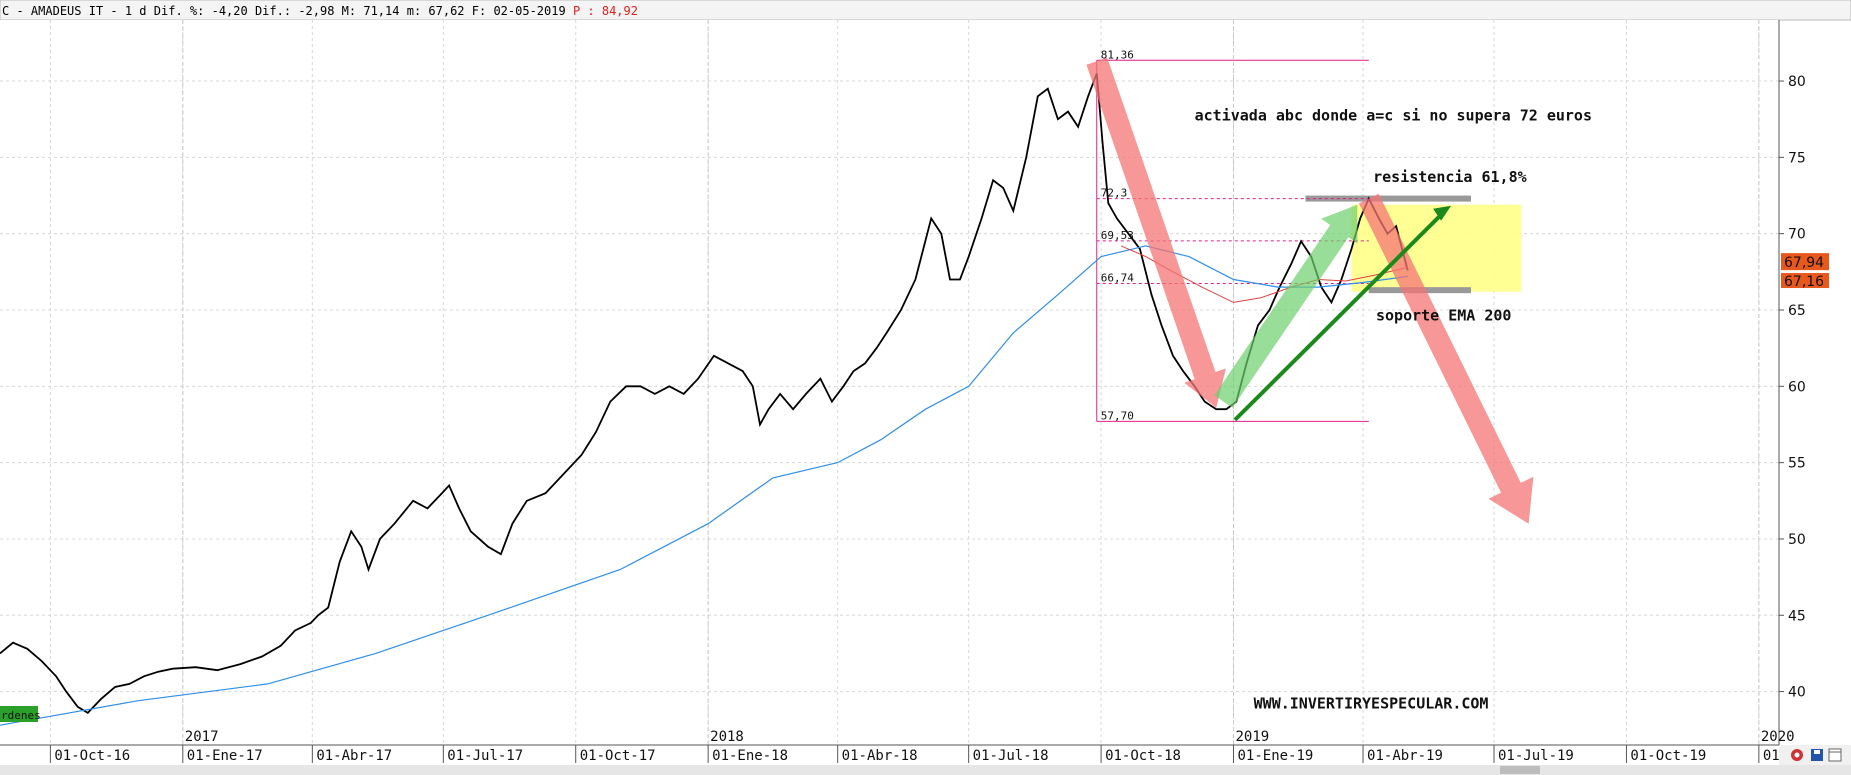  I want to click on resistance-bar, so click(1388, 198).